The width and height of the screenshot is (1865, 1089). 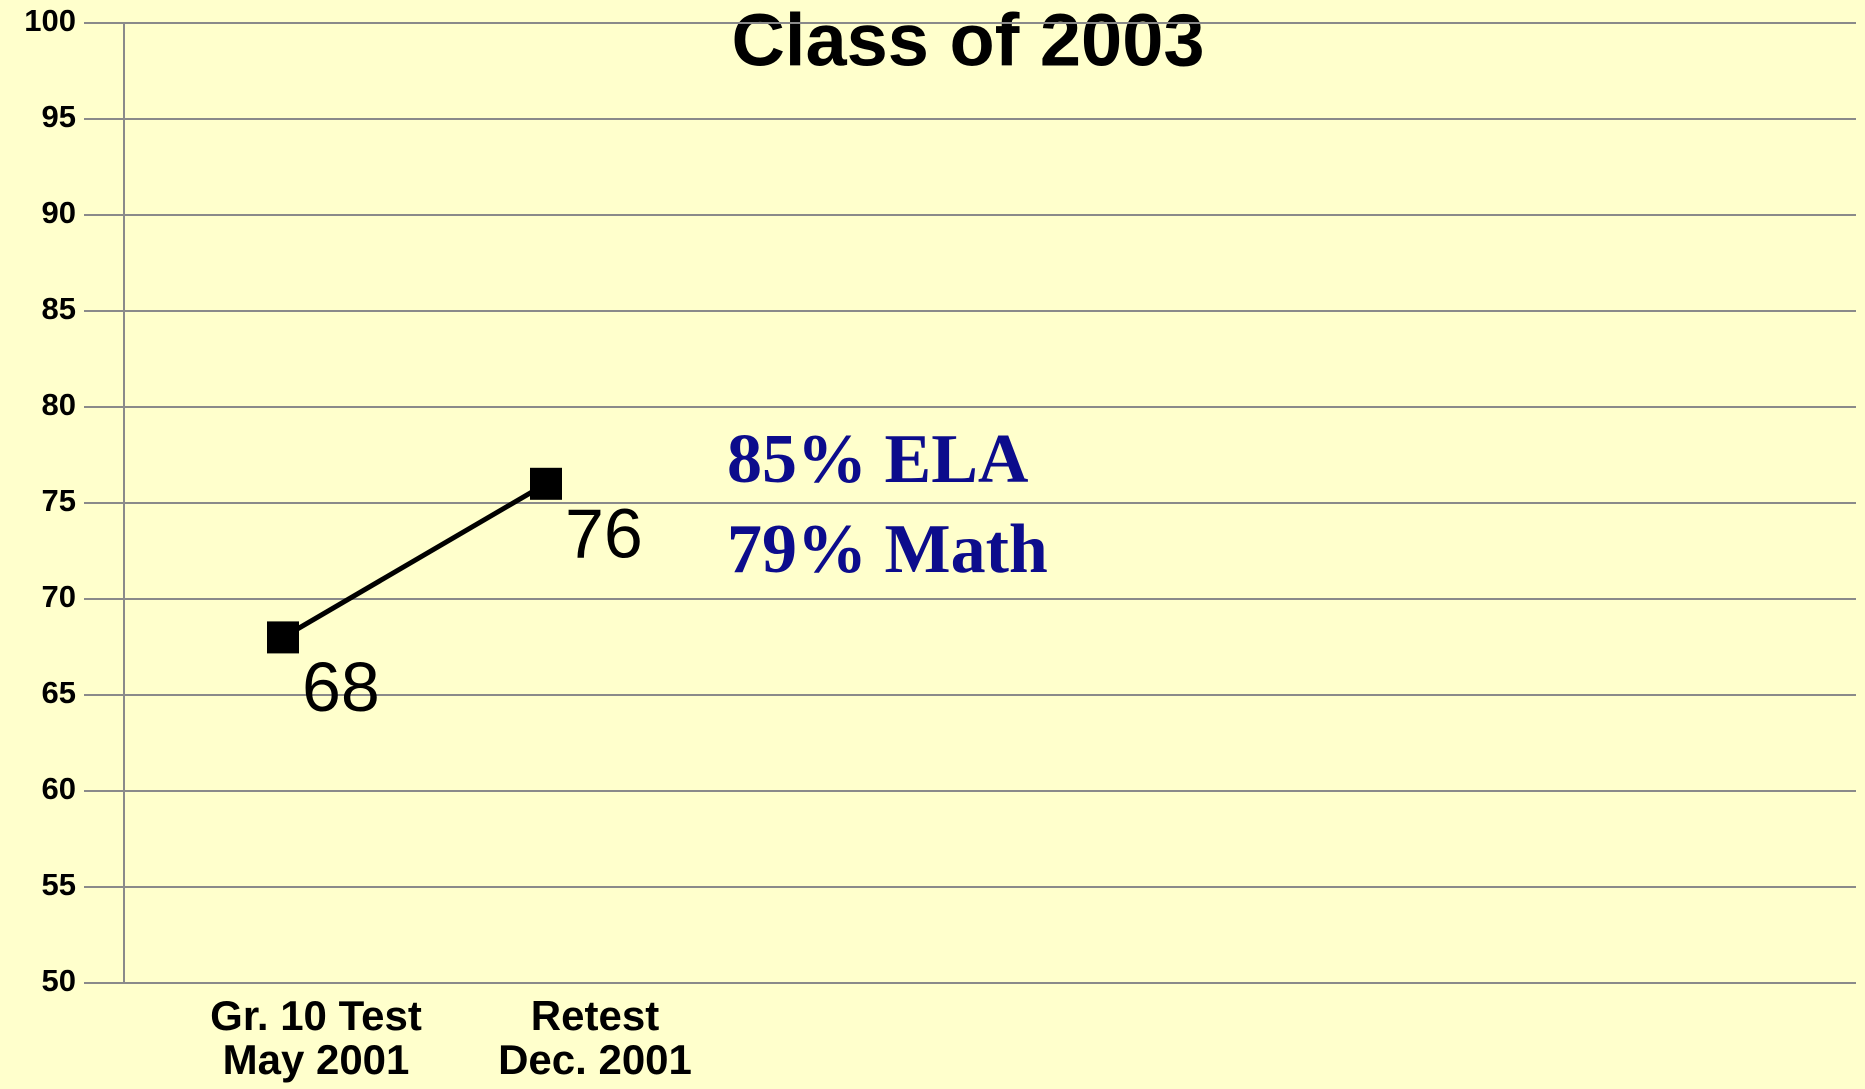 I want to click on y-tick-label: 60, so click(x=59, y=788).